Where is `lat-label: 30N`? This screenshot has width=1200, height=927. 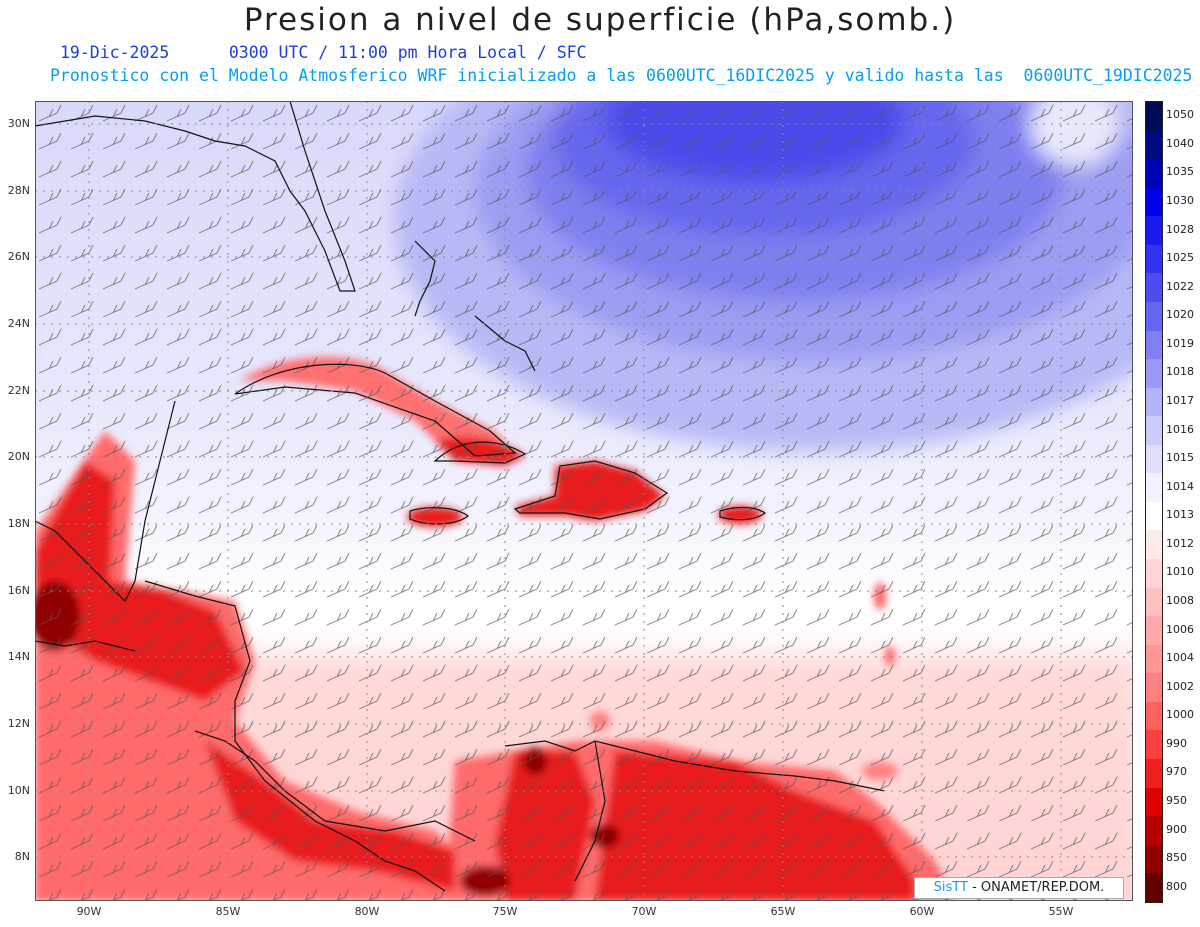 lat-label: 30N is located at coordinates (18, 123).